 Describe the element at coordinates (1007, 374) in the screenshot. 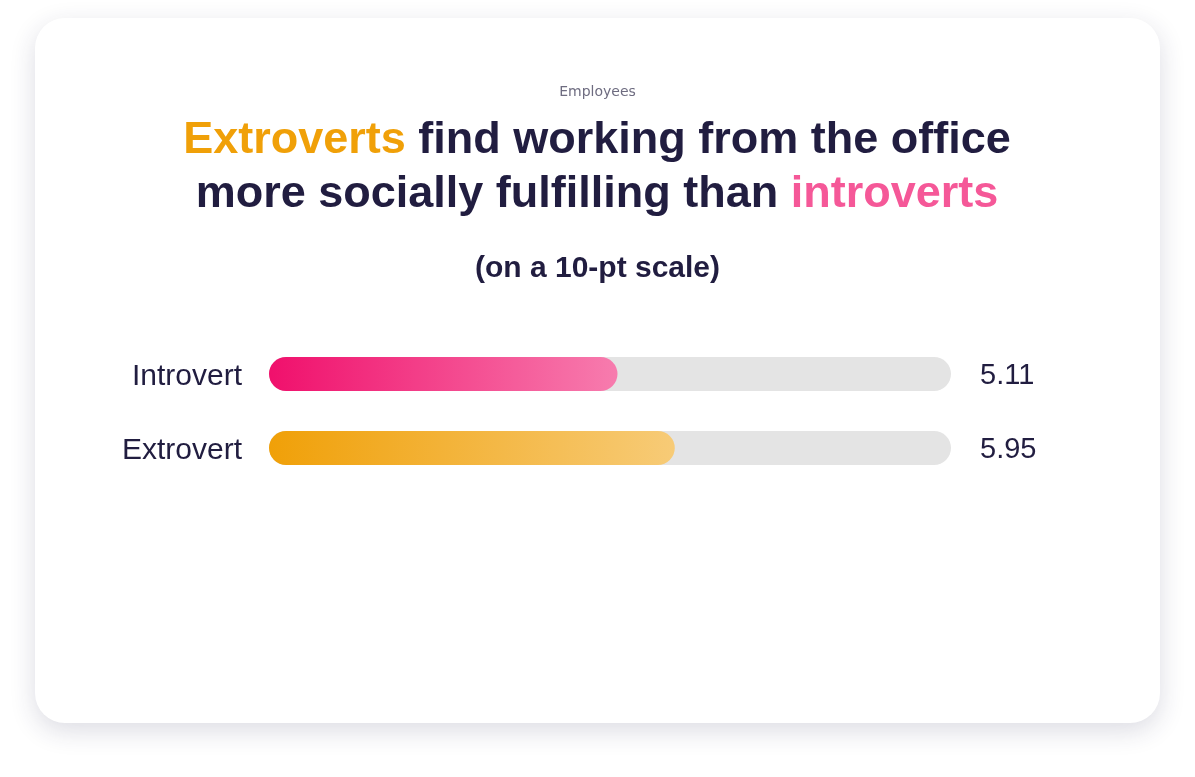

I see `data-label: 5.11` at that location.